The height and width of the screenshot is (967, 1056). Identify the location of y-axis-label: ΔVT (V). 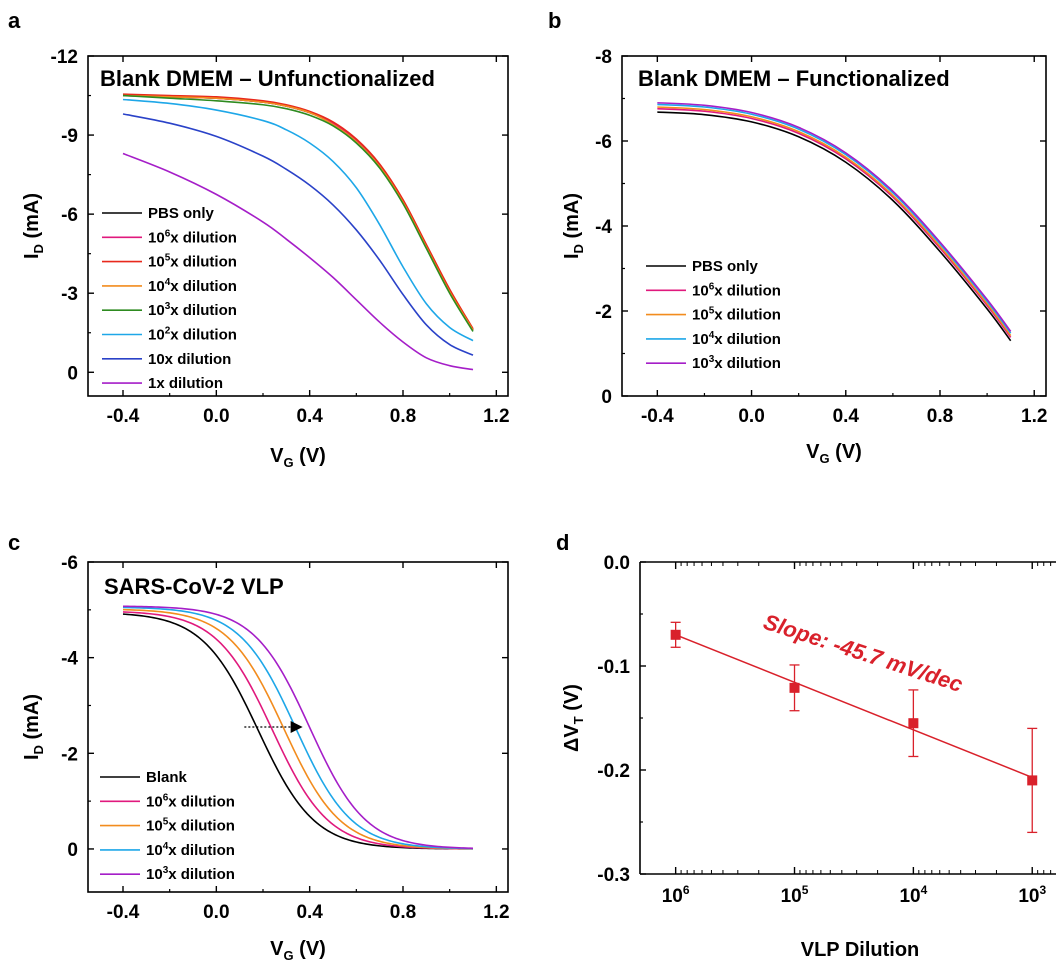
(573, 718).